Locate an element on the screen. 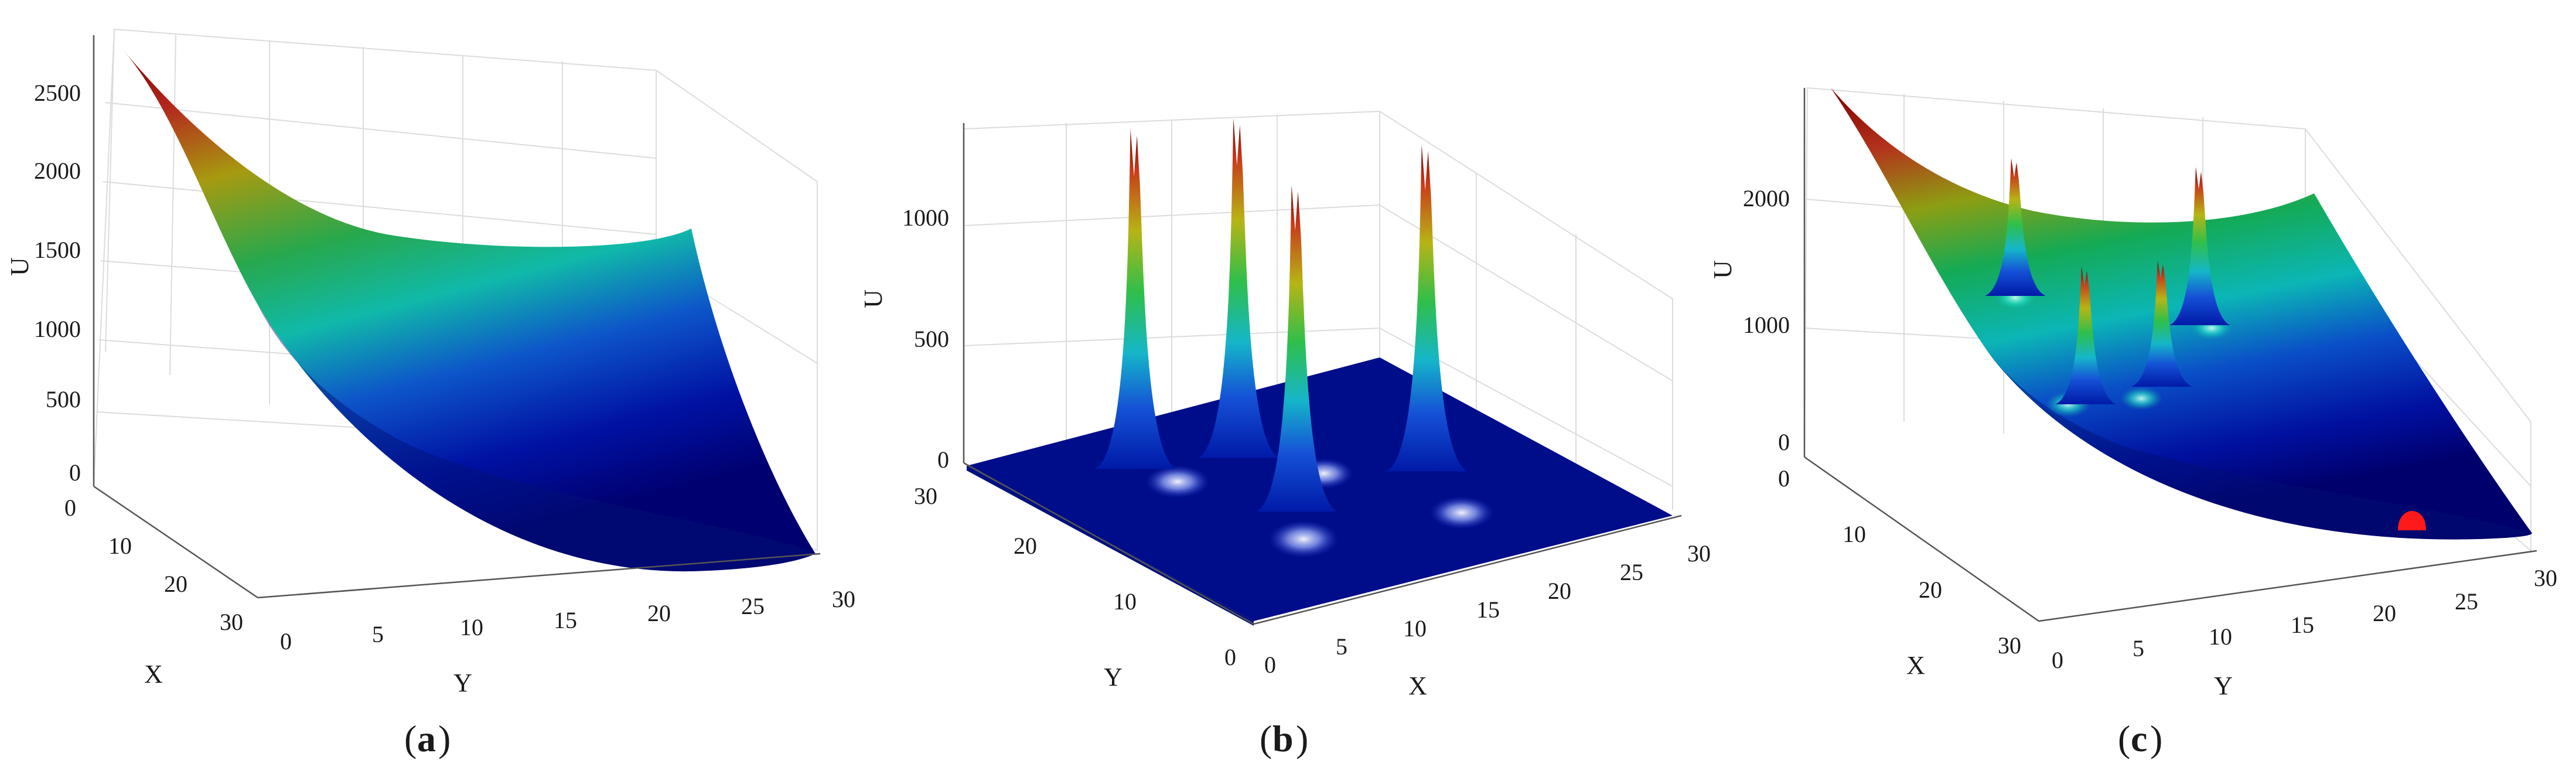 This screenshot has width=2576, height=767. panel-a-y-ticks: 0 5 10 15 20 25 30 is located at coordinates (567, 620).